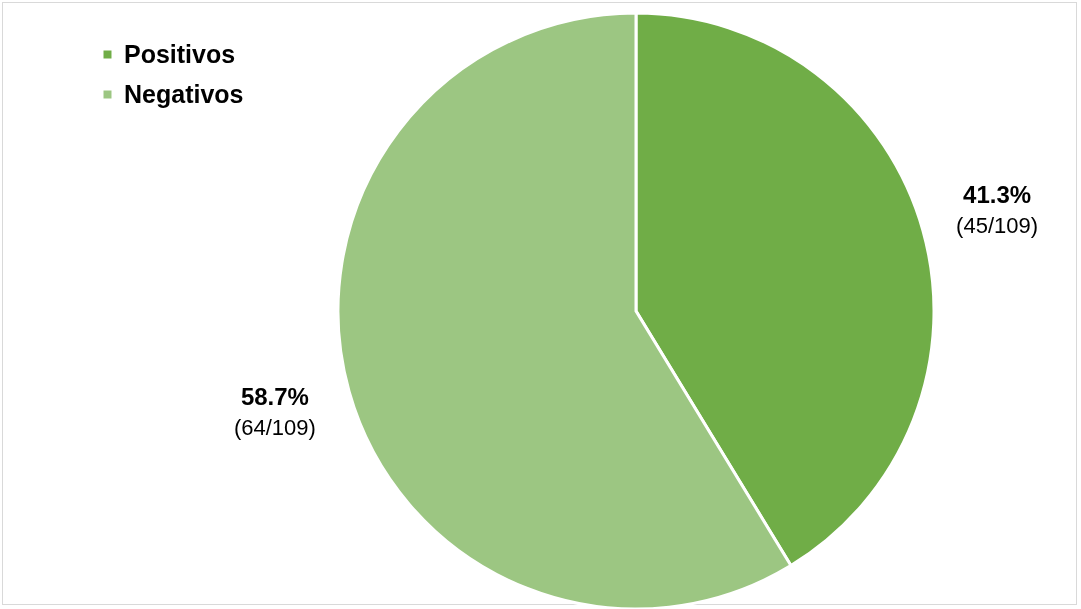 This screenshot has width=1081, height=609. I want to click on legend-label: Negativos, so click(184, 93).